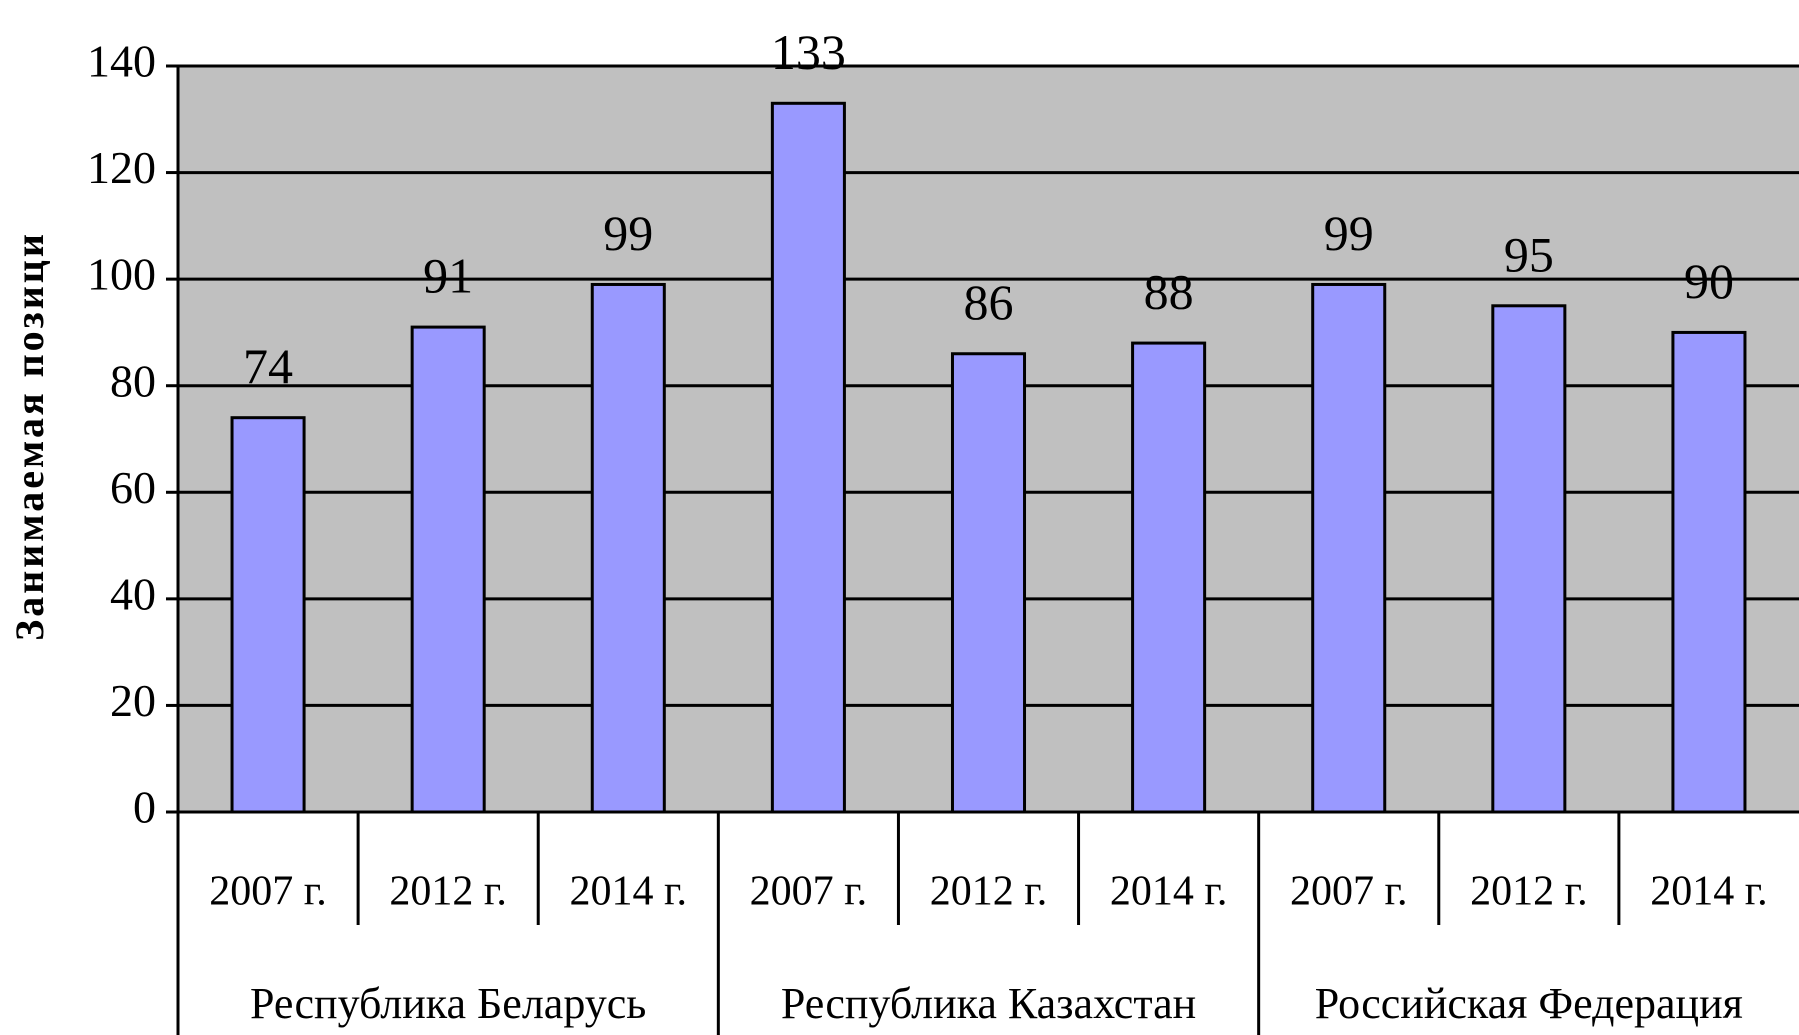 The width and height of the screenshot is (1799, 1035). What do you see at coordinates (121, 274) in the screenshot?
I see `y-tick-label: 100` at bounding box center [121, 274].